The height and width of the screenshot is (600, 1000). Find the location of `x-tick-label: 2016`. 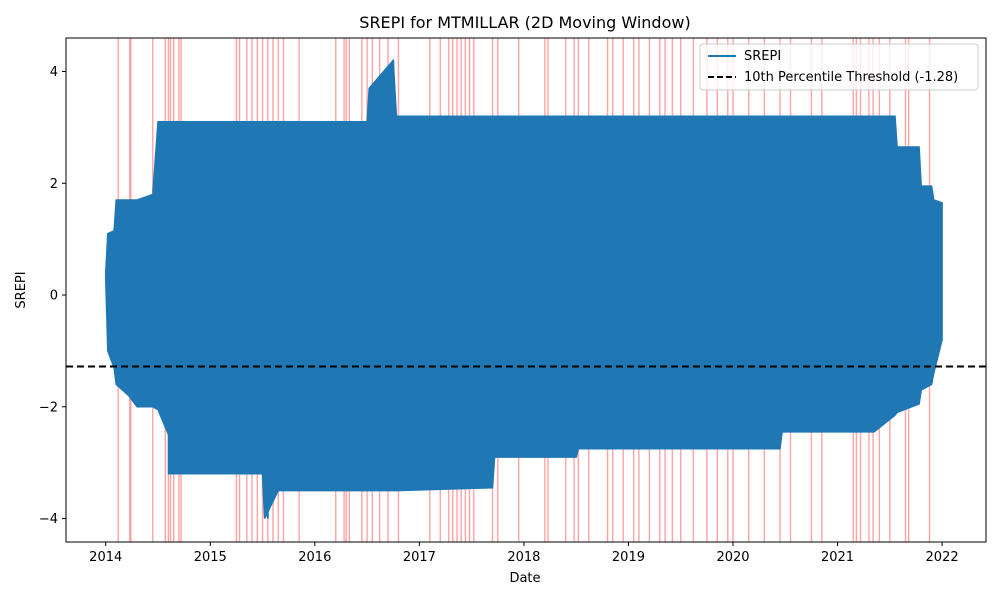

x-tick-label: 2016 is located at coordinates (314, 557).